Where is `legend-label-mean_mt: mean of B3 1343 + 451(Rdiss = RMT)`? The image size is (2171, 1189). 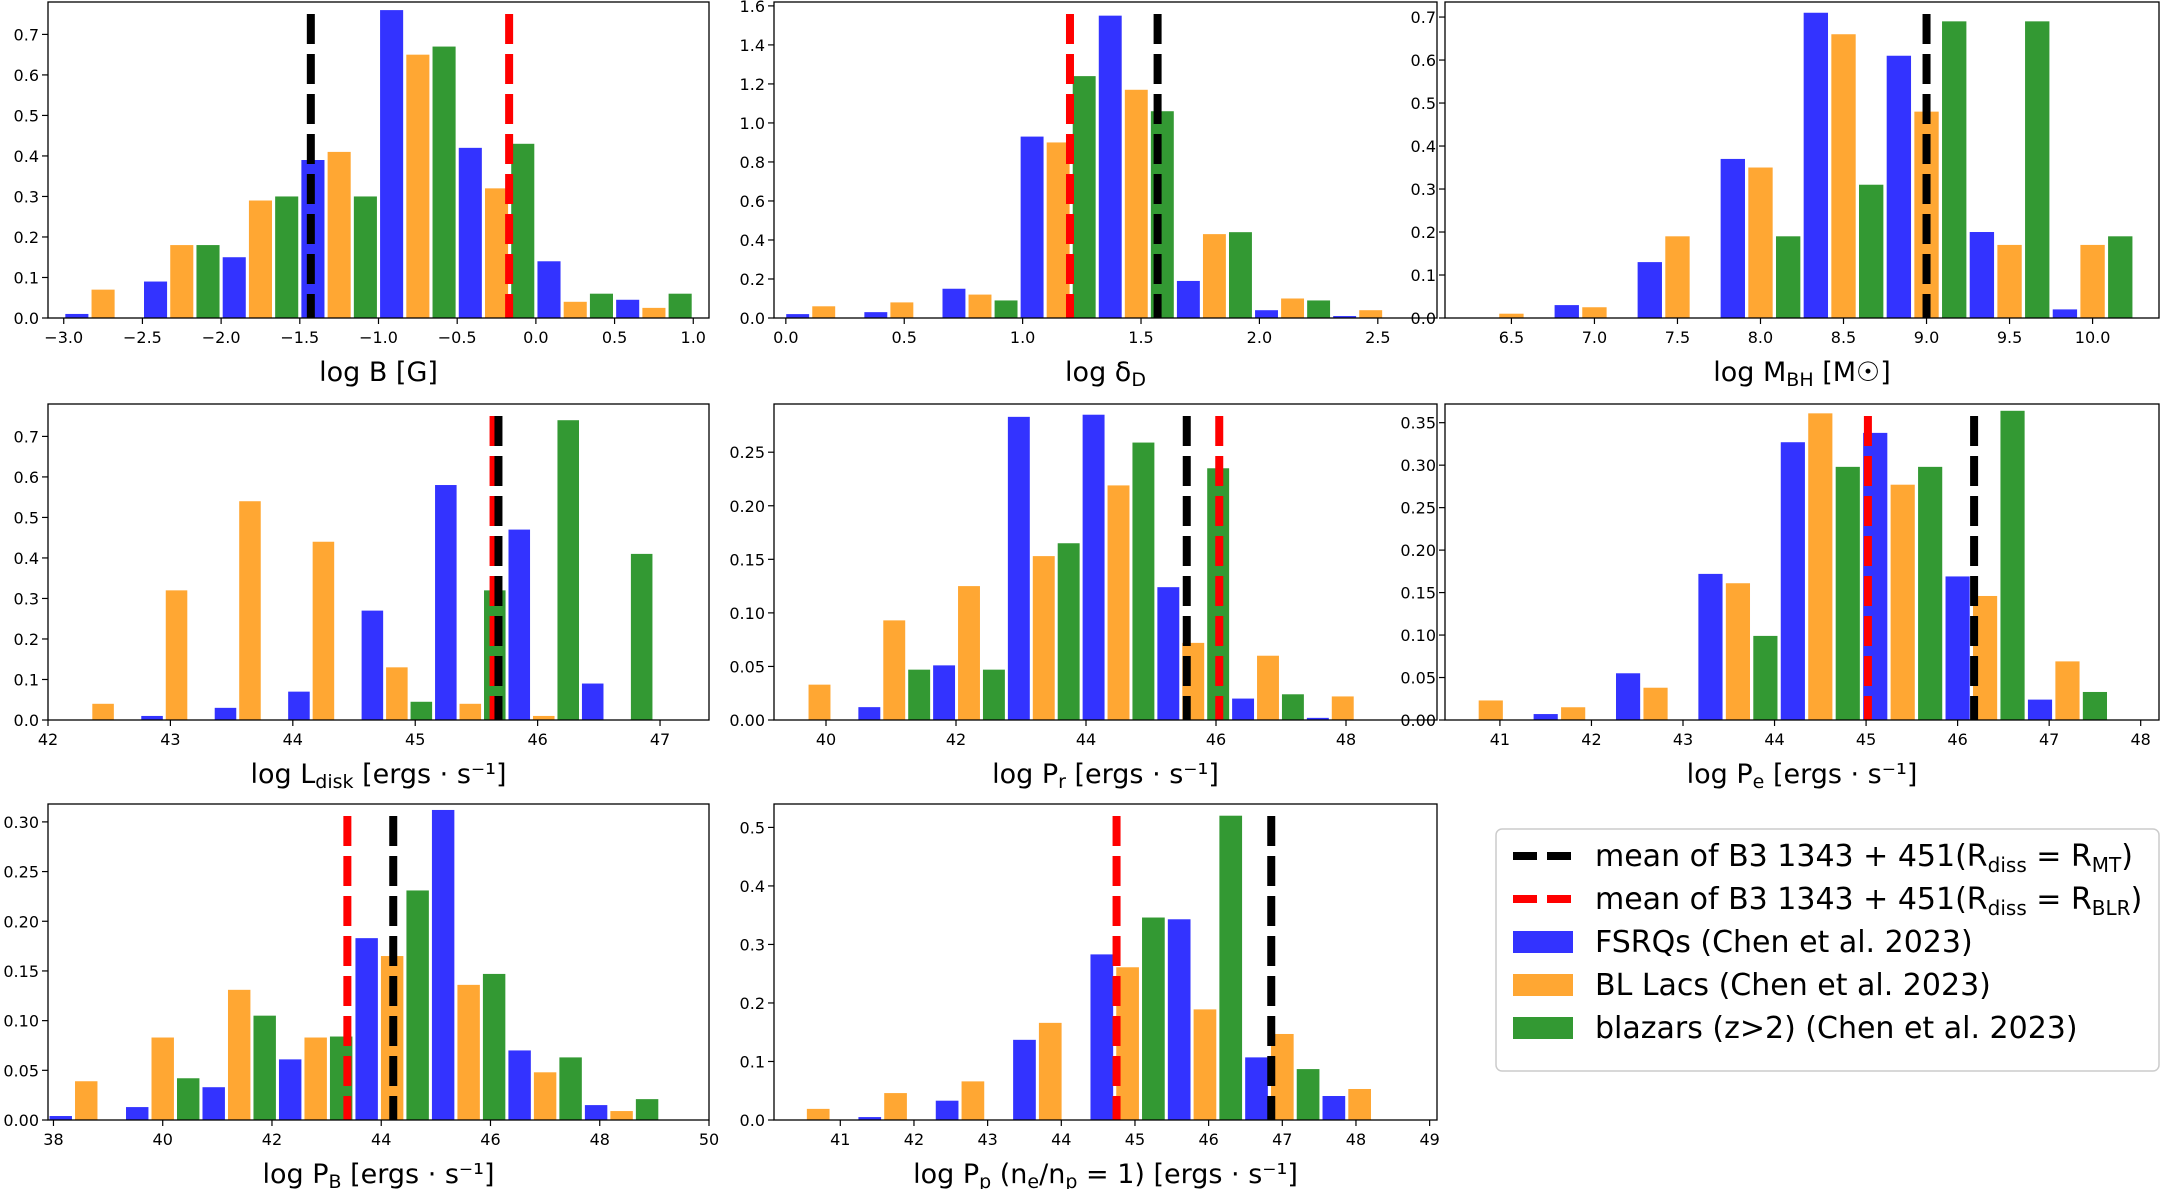 legend-label-mean_mt: mean of B3 1343 + 451(Rdiss = RMT) is located at coordinates (1864, 858).